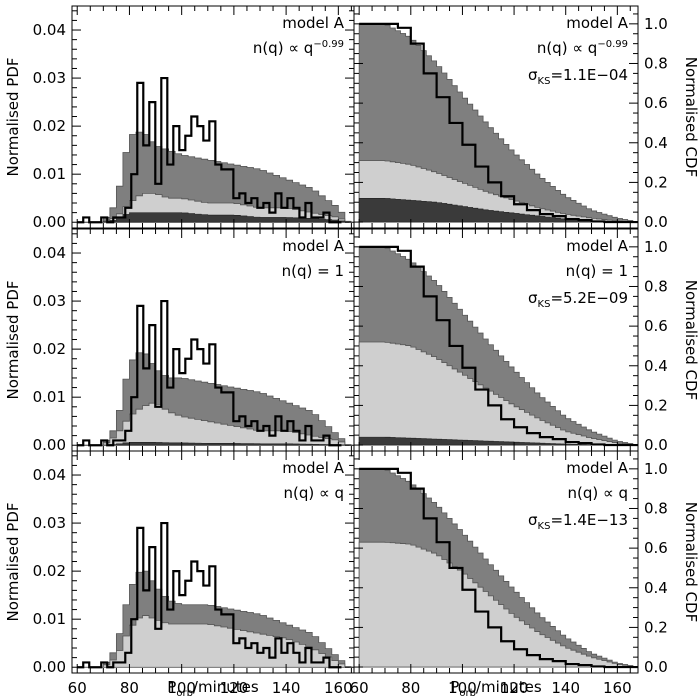 This screenshot has height=700, width=700. I want to click on ks-statistic: σKS=5.2E−09, so click(578, 299).